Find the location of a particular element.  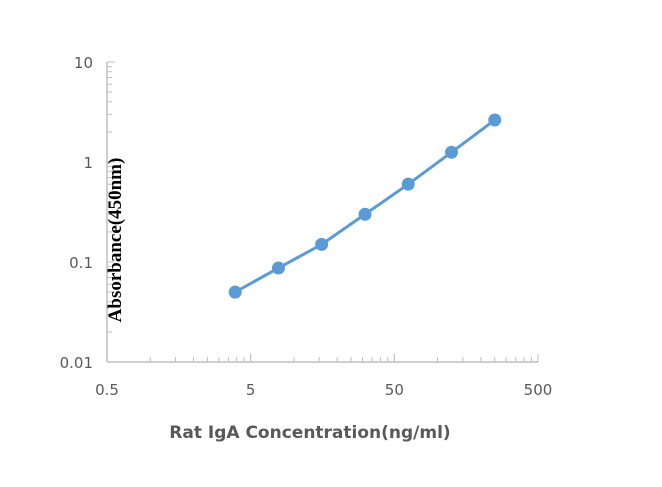

y-axis-label: Absorbance(450nm) is located at coordinates (115, 240).